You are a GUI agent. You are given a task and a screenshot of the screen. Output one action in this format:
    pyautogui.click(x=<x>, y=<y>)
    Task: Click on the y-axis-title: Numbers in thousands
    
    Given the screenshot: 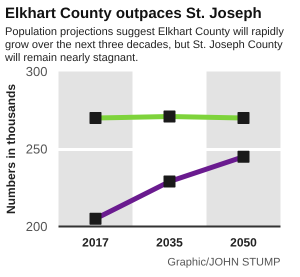 What is the action you would take?
    pyautogui.click(x=11, y=149)
    